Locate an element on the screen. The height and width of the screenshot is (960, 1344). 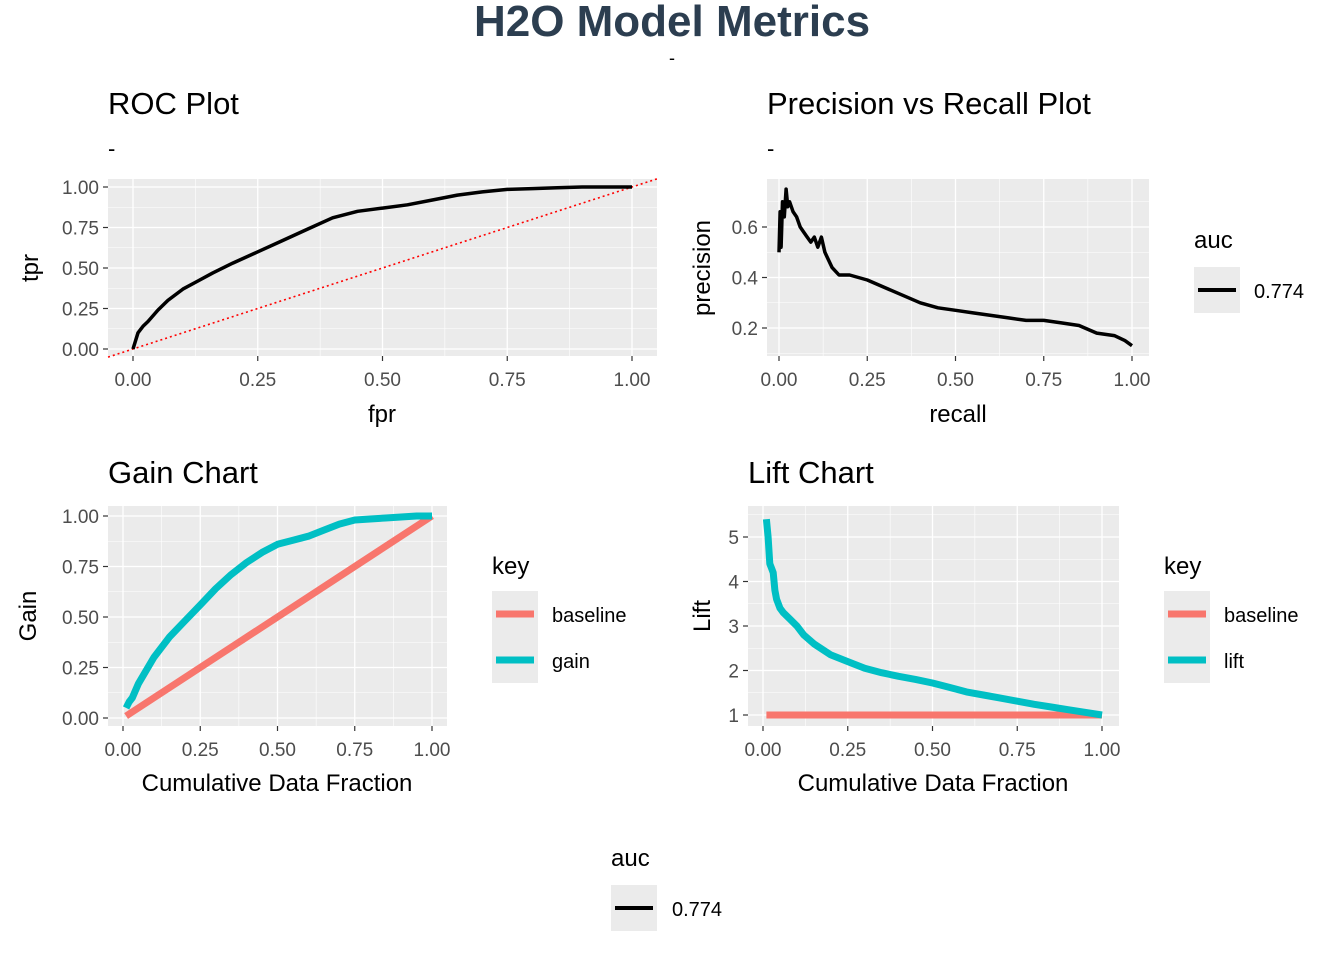
gain-key-legend: key baseline gain is located at coordinates (559, 618).